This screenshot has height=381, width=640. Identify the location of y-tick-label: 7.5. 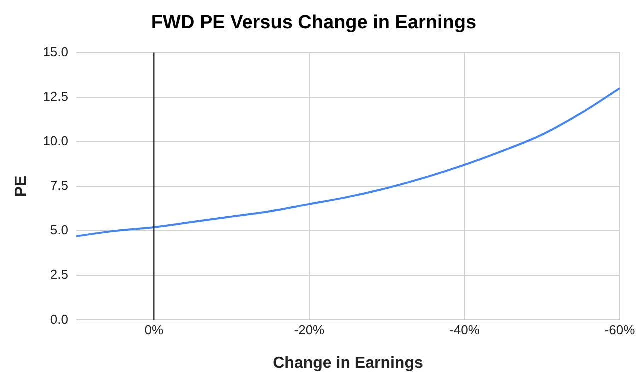
(59, 186).